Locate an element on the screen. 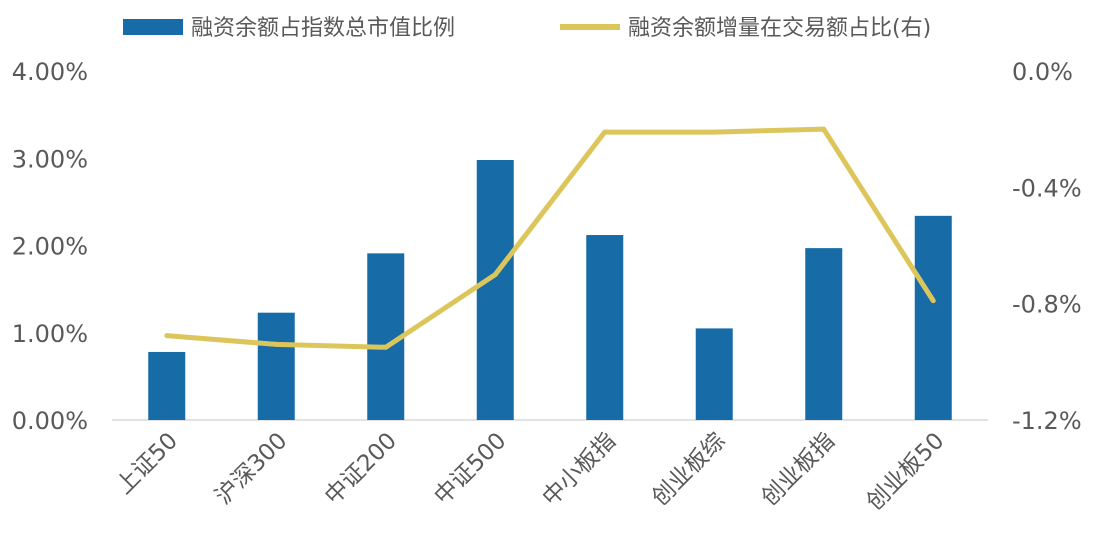 This screenshot has width=1095, height=547. legend: 融资余额占指数总市值比例 融资余额增量在交易额占比(右) is located at coordinates (527, 28).